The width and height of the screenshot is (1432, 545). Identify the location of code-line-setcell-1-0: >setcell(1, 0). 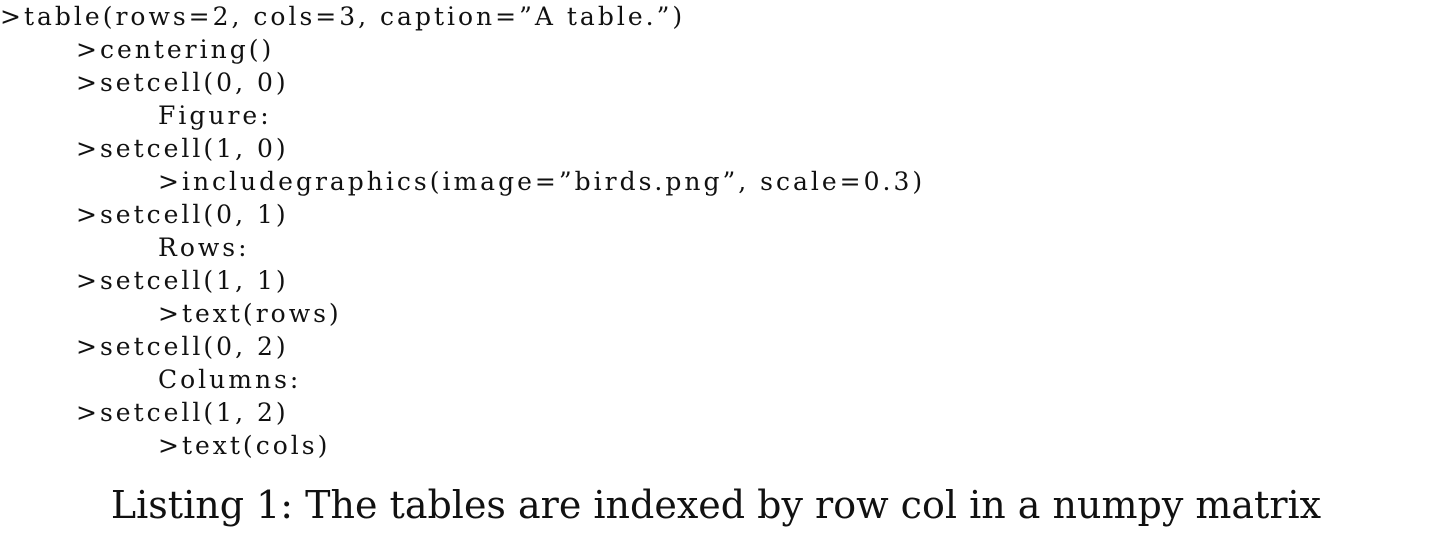
(182, 148).